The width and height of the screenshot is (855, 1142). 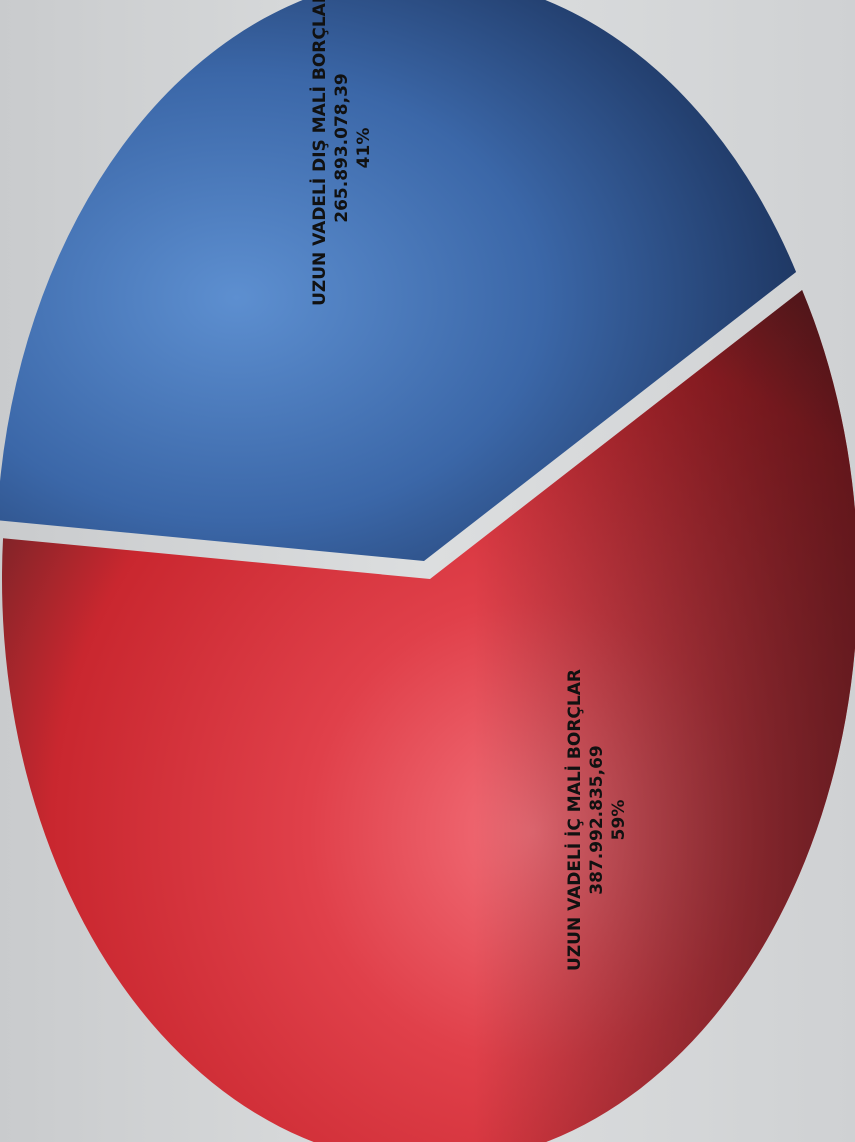 What do you see at coordinates (364, 148) in the screenshot?
I see `slice-percent: 41%` at bounding box center [364, 148].